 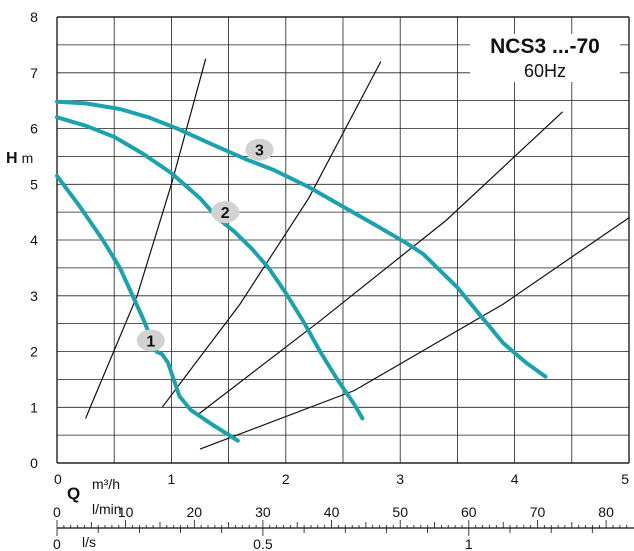 What do you see at coordinates (73, 493) in the screenshot?
I see `x-axis-symbol: Q` at bounding box center [73, 493].